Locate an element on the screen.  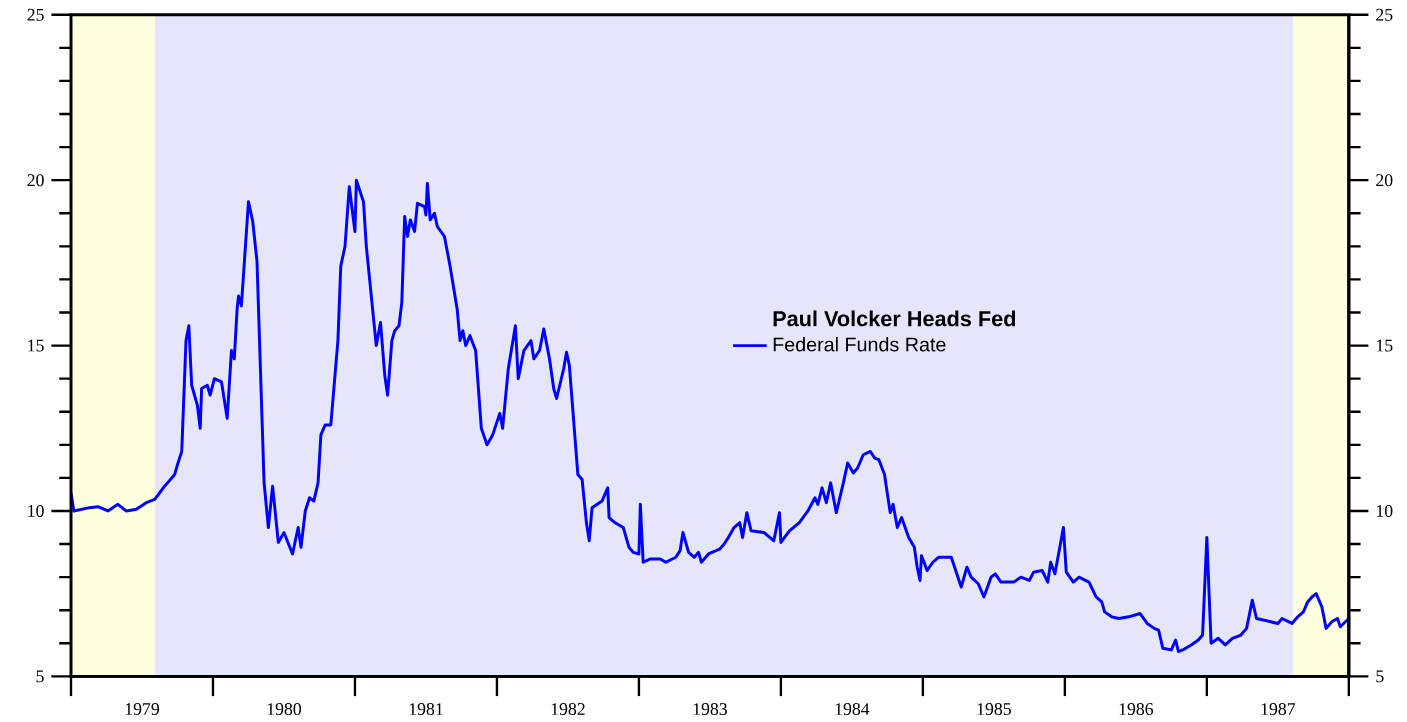
x-tick-label: 1986 is located at coordinates (1136, 709).